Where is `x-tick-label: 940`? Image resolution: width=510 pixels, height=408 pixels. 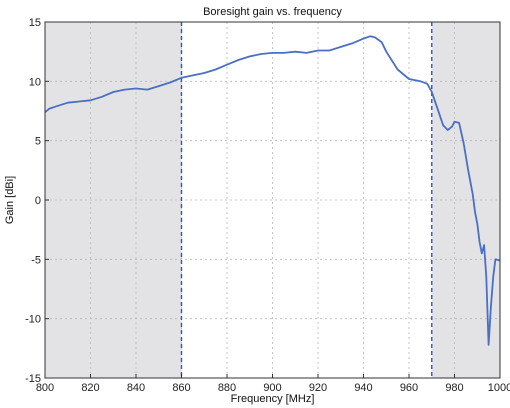 x-tick-label: 940 is located at coordinates (363, 388).